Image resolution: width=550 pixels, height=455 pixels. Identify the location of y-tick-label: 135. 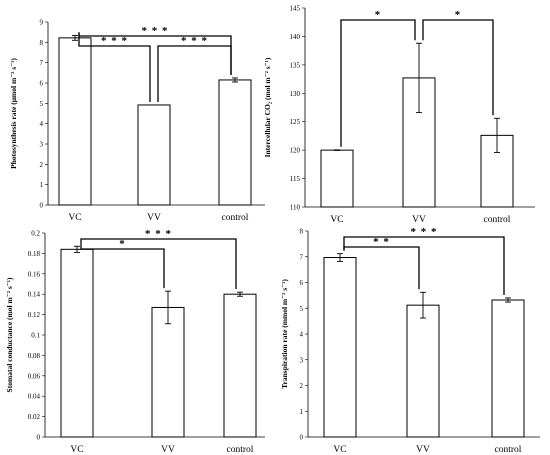
(295, 65).